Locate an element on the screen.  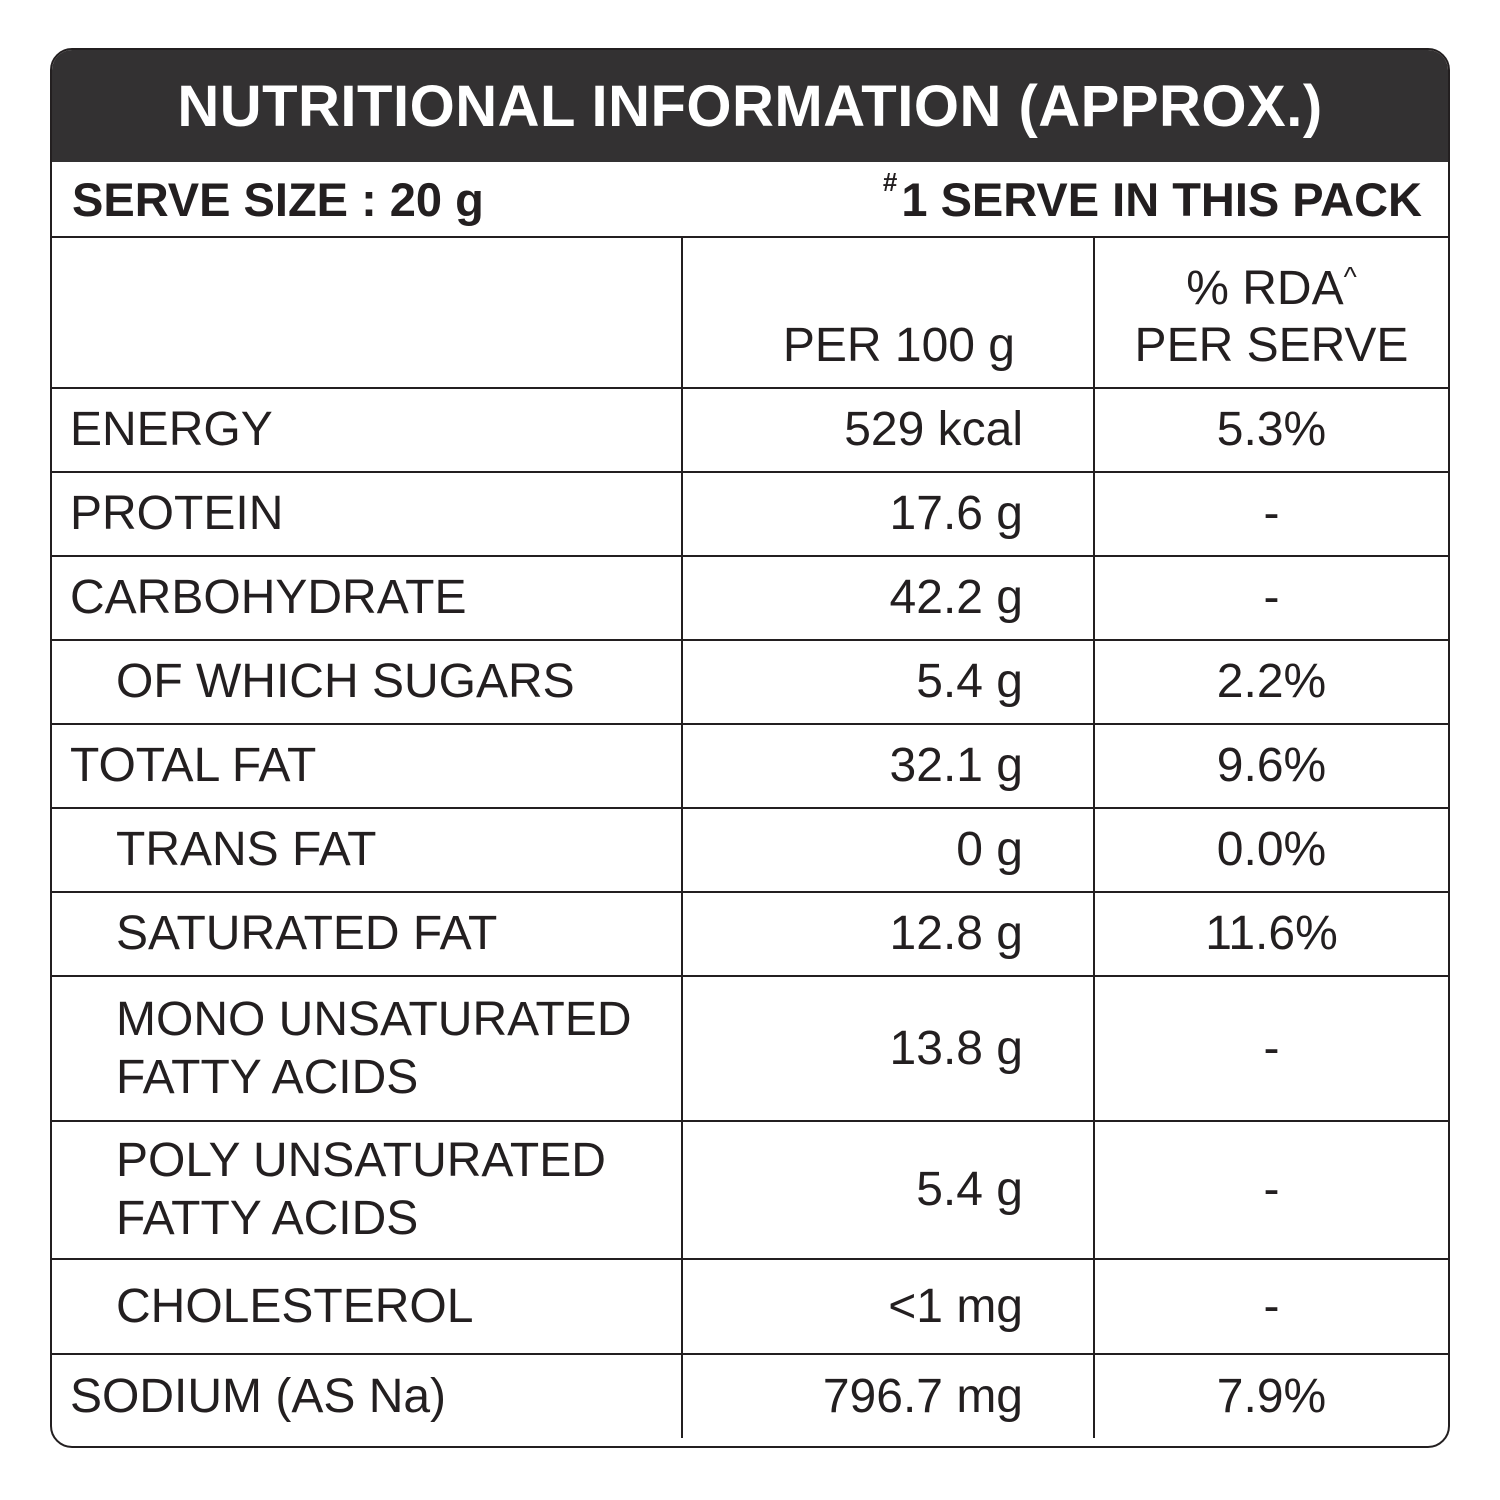
header-nutrient-cell is located at coordinates (367, 313).